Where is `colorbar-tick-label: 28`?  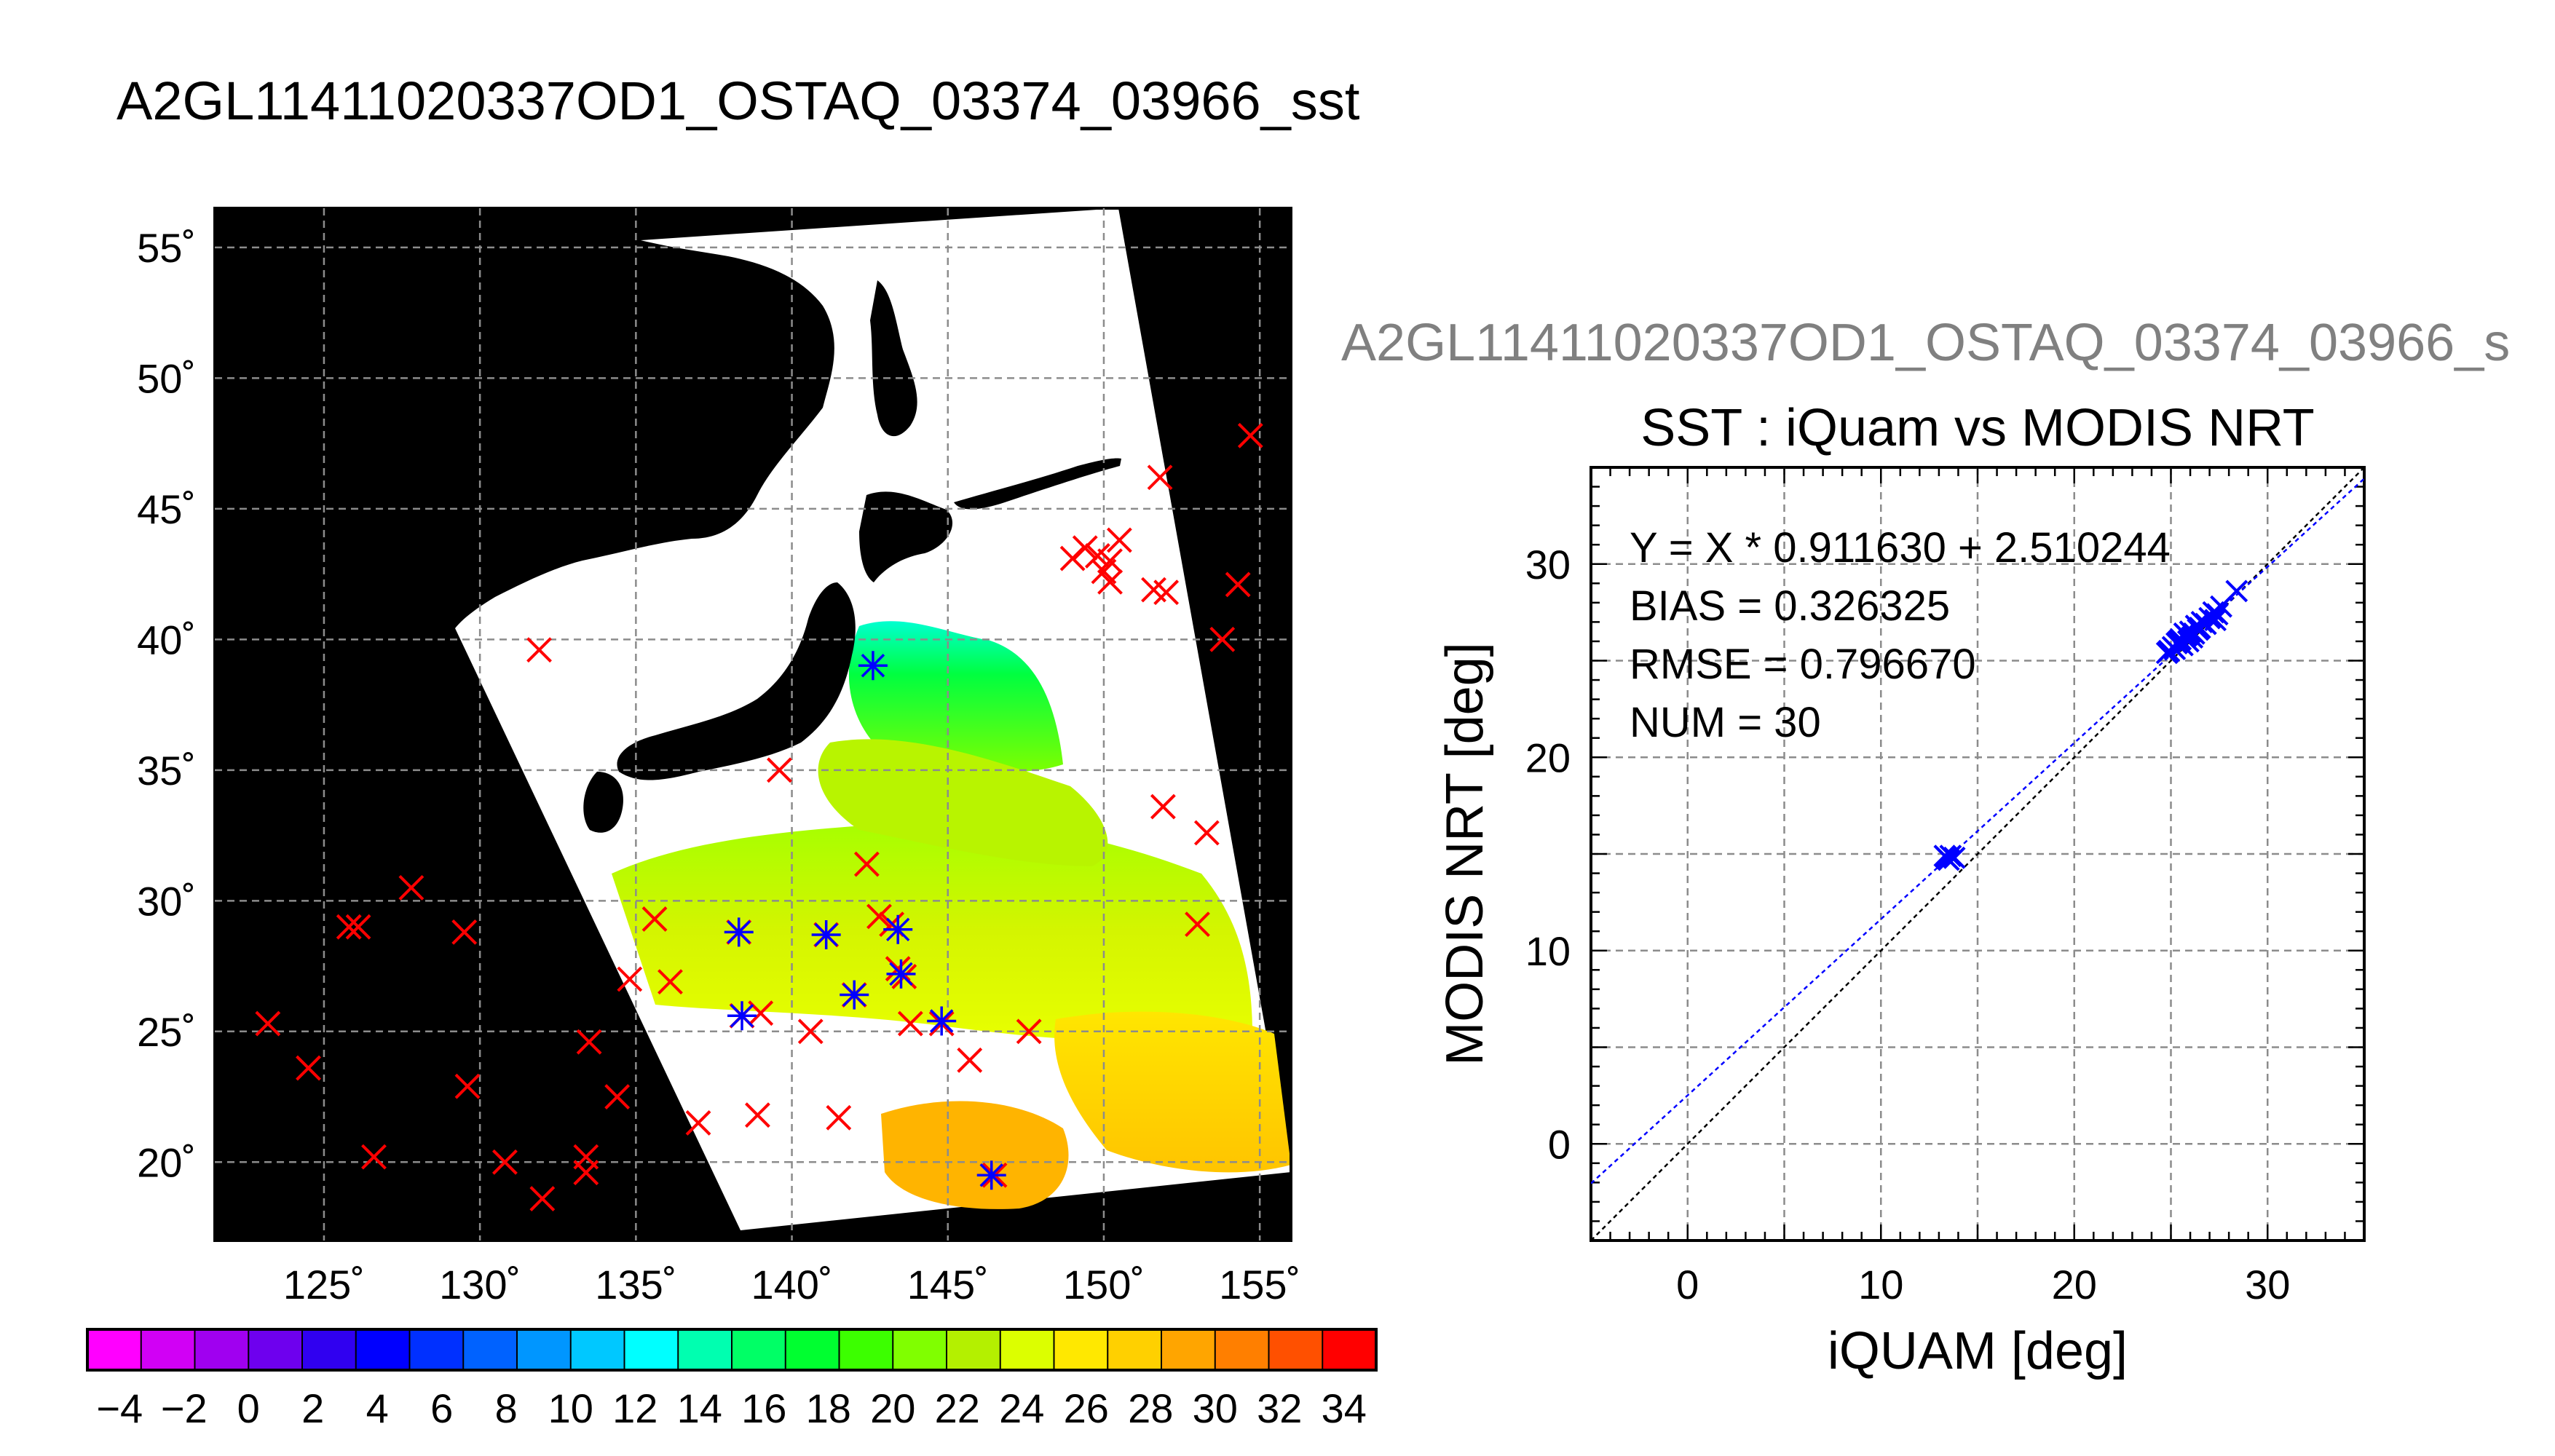
colorbar-tick-label: 28 is located at coordinates (1150, 1408).